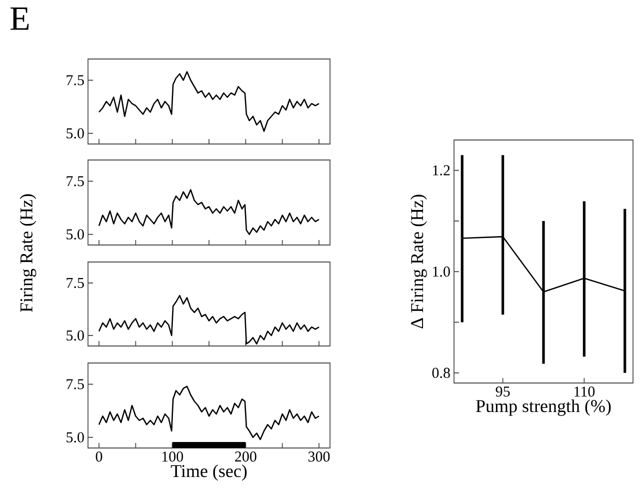 Image resolution: width=643 pixels, height=500 pixels. What do you see at coordinates (28, 253) in the screenshot?
I see `y-axis-title: Firing Rate (Hz)` at bounding box center [28, 253].